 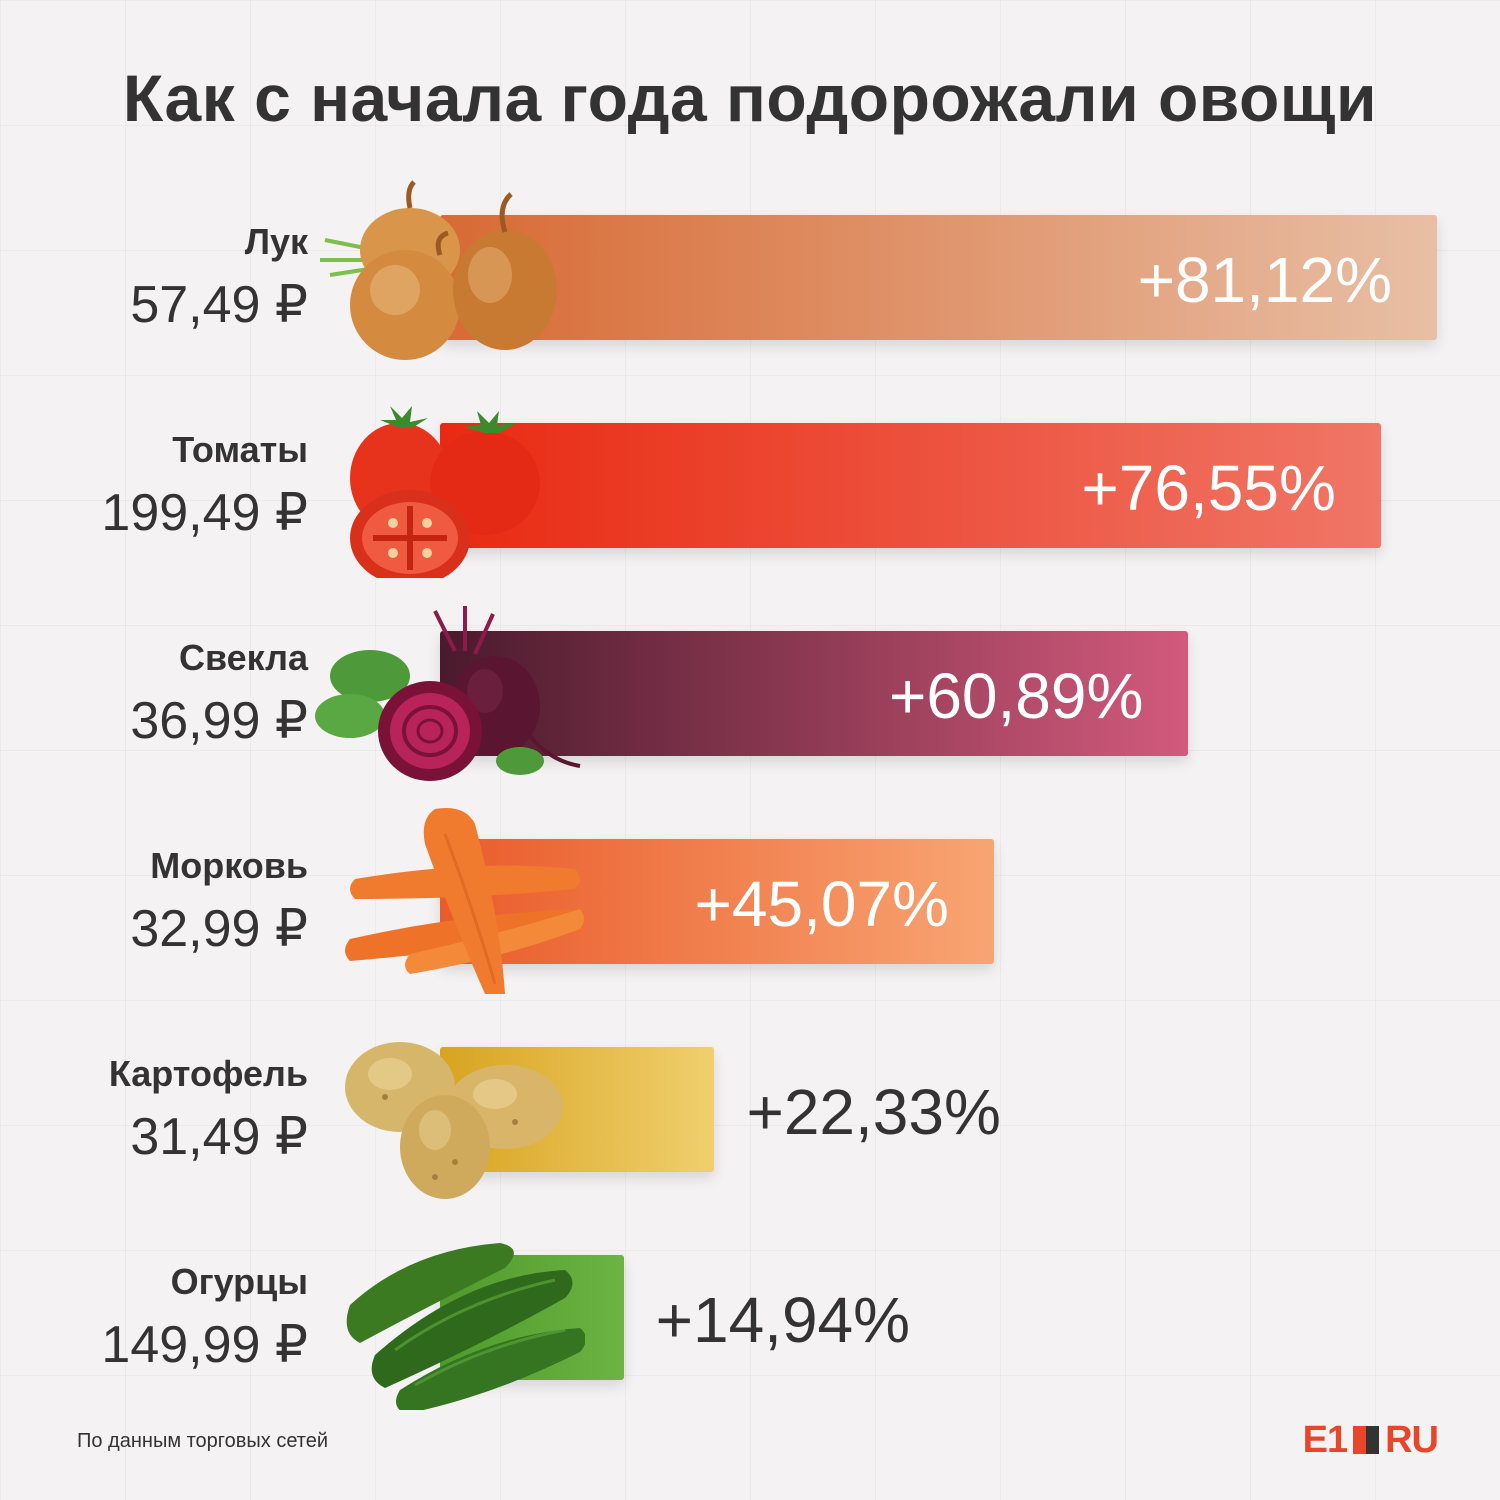 I want to click on price-label: 149,99 ₽, so click(x=204, y=1345).